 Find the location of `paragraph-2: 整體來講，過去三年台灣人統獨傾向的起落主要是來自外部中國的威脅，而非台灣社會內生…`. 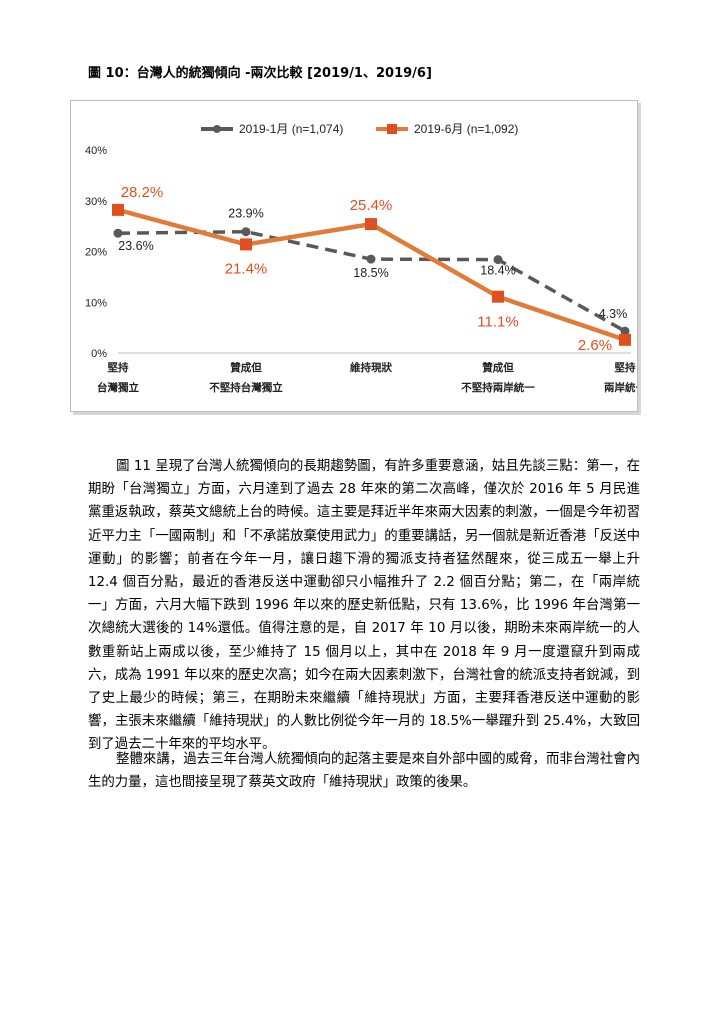

paragraph-2: 整體來講，過去三年台灣人統獨傾向的起落主要是來自外部中國的威脅，而非台灣社會內生… is located at coordinates (364, 771).